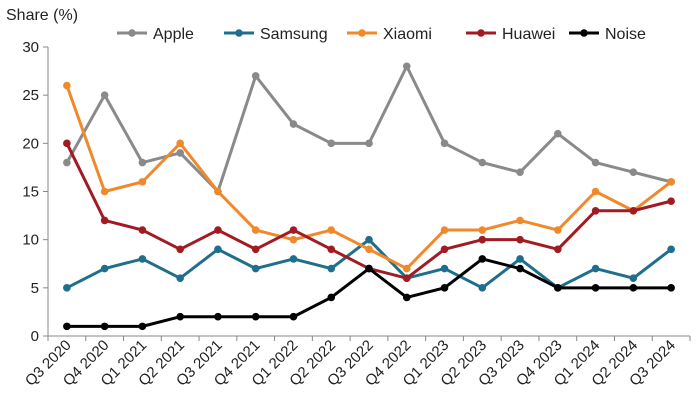  Describe the element at coordinates (362, 33) in the screenshot. I see `legend-marker-xiaomi` at that location.